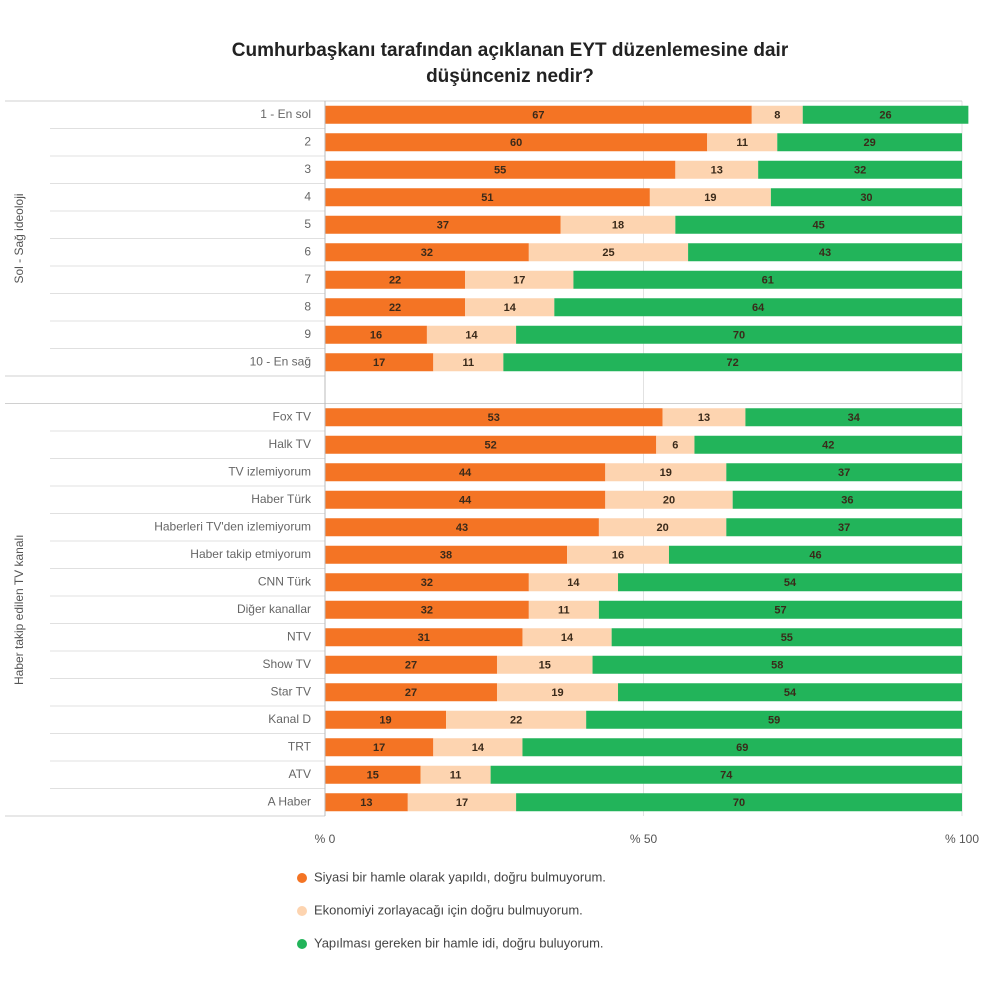  Describe the element at coordinates (790, 583) in the screenshot. I see `data-label: 54` at that location.